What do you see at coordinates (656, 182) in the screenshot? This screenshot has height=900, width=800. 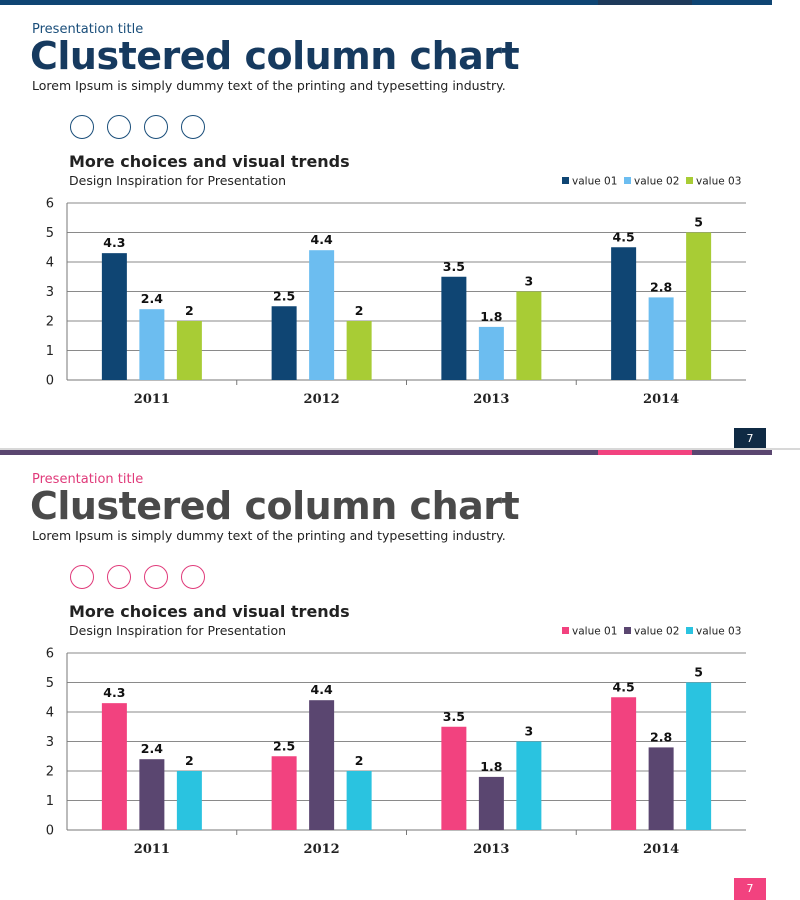 I see `legend-label: value 02` at bounding box center [656, 182].